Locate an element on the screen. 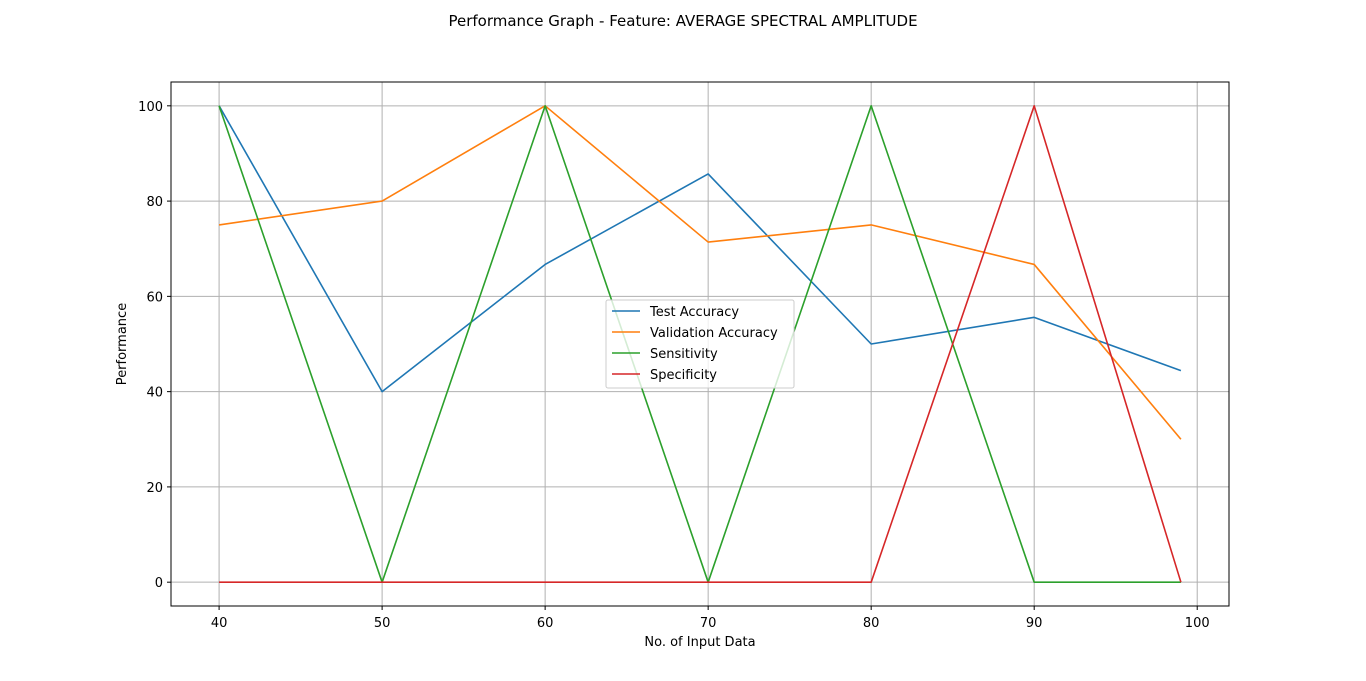 This screenshot has width=1366, height=681. legend-label: Sensitivity is located at coordinates (684, 354).